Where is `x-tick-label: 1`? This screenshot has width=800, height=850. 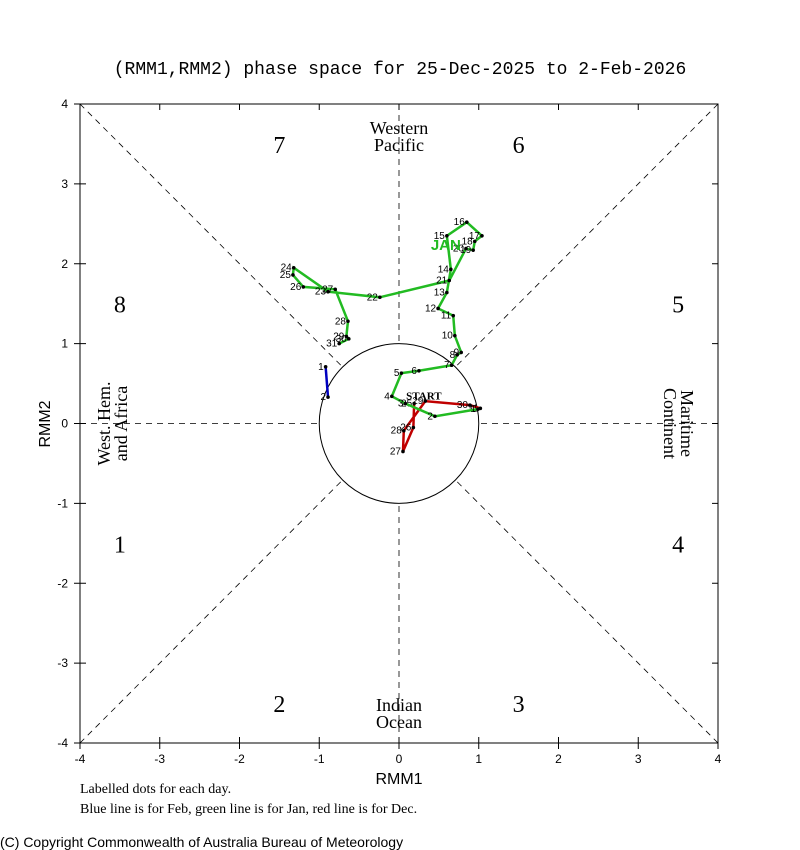
x-tick-label: 1 is located at coordinates (478, 759).